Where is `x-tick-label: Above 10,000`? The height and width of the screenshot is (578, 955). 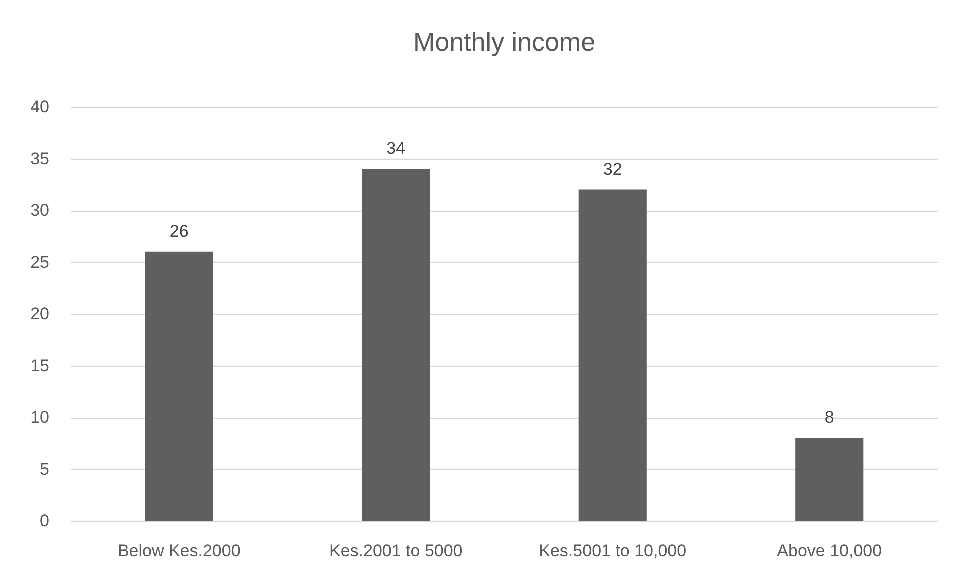 x-tick-label: Above 10,000 is located at coordinates (829, 551).